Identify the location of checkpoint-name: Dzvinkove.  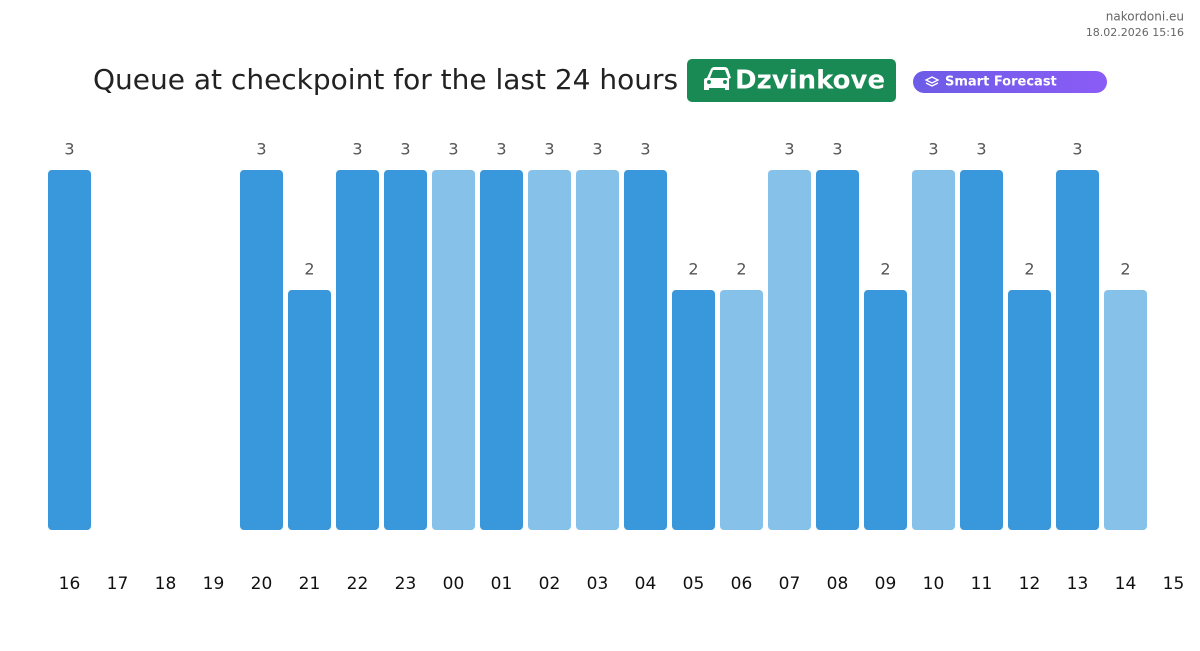
(810, 81).